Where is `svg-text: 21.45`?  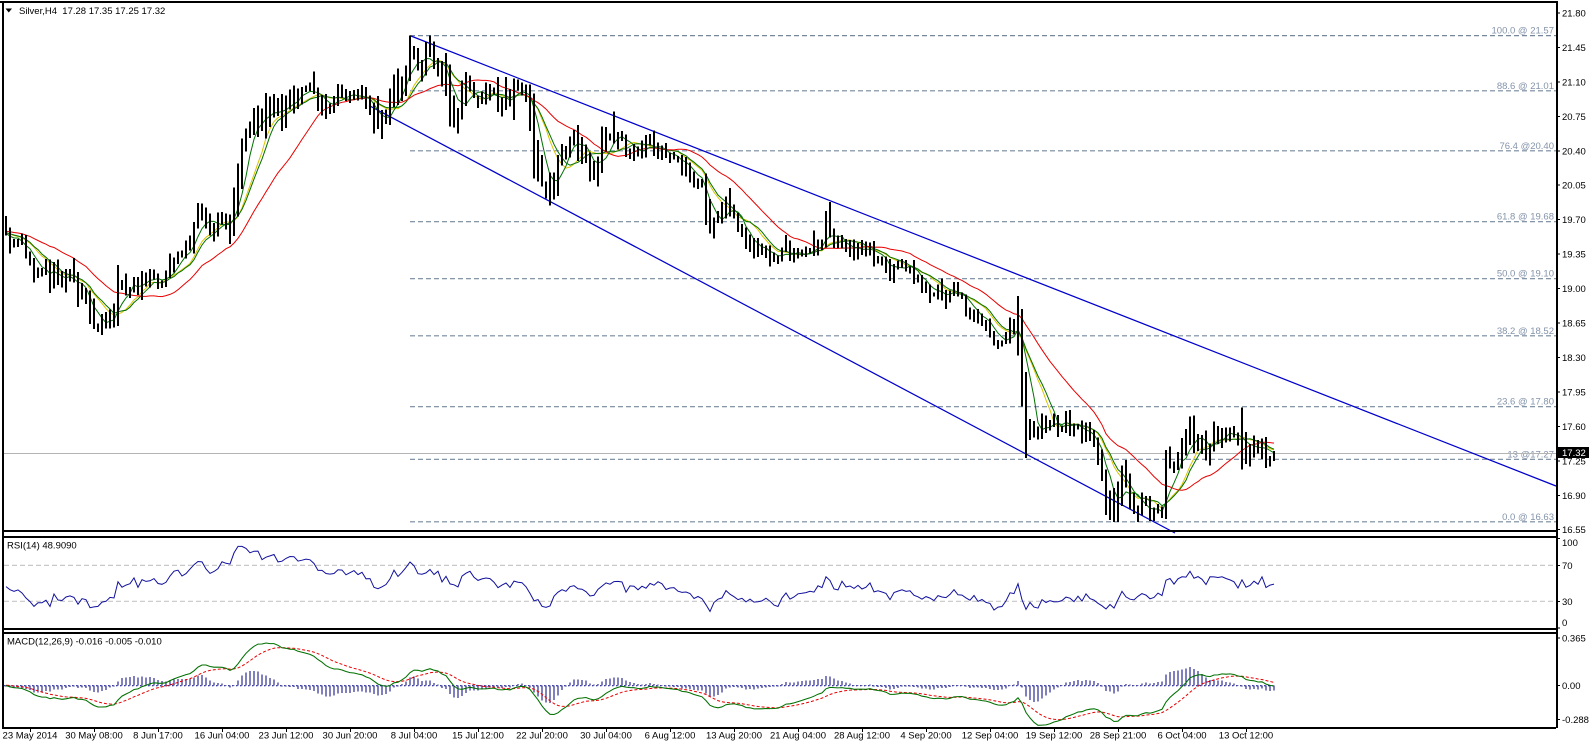
svg-text: 21.45 is located at coordinates (1574, 48).